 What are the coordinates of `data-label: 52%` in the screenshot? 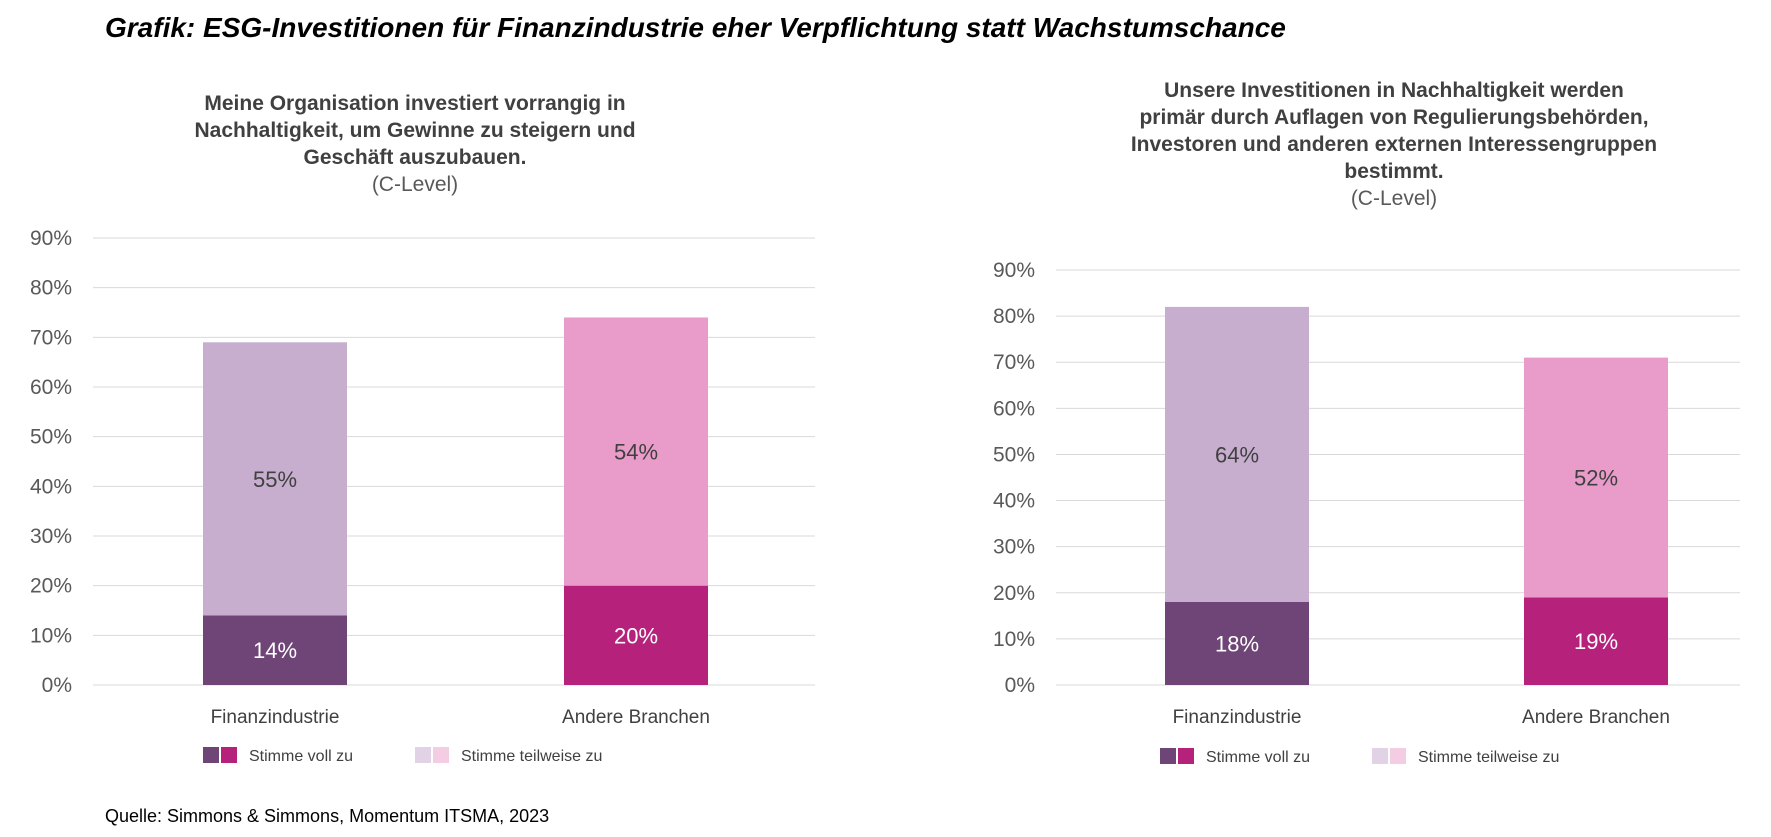 It's located at (1596, 478).